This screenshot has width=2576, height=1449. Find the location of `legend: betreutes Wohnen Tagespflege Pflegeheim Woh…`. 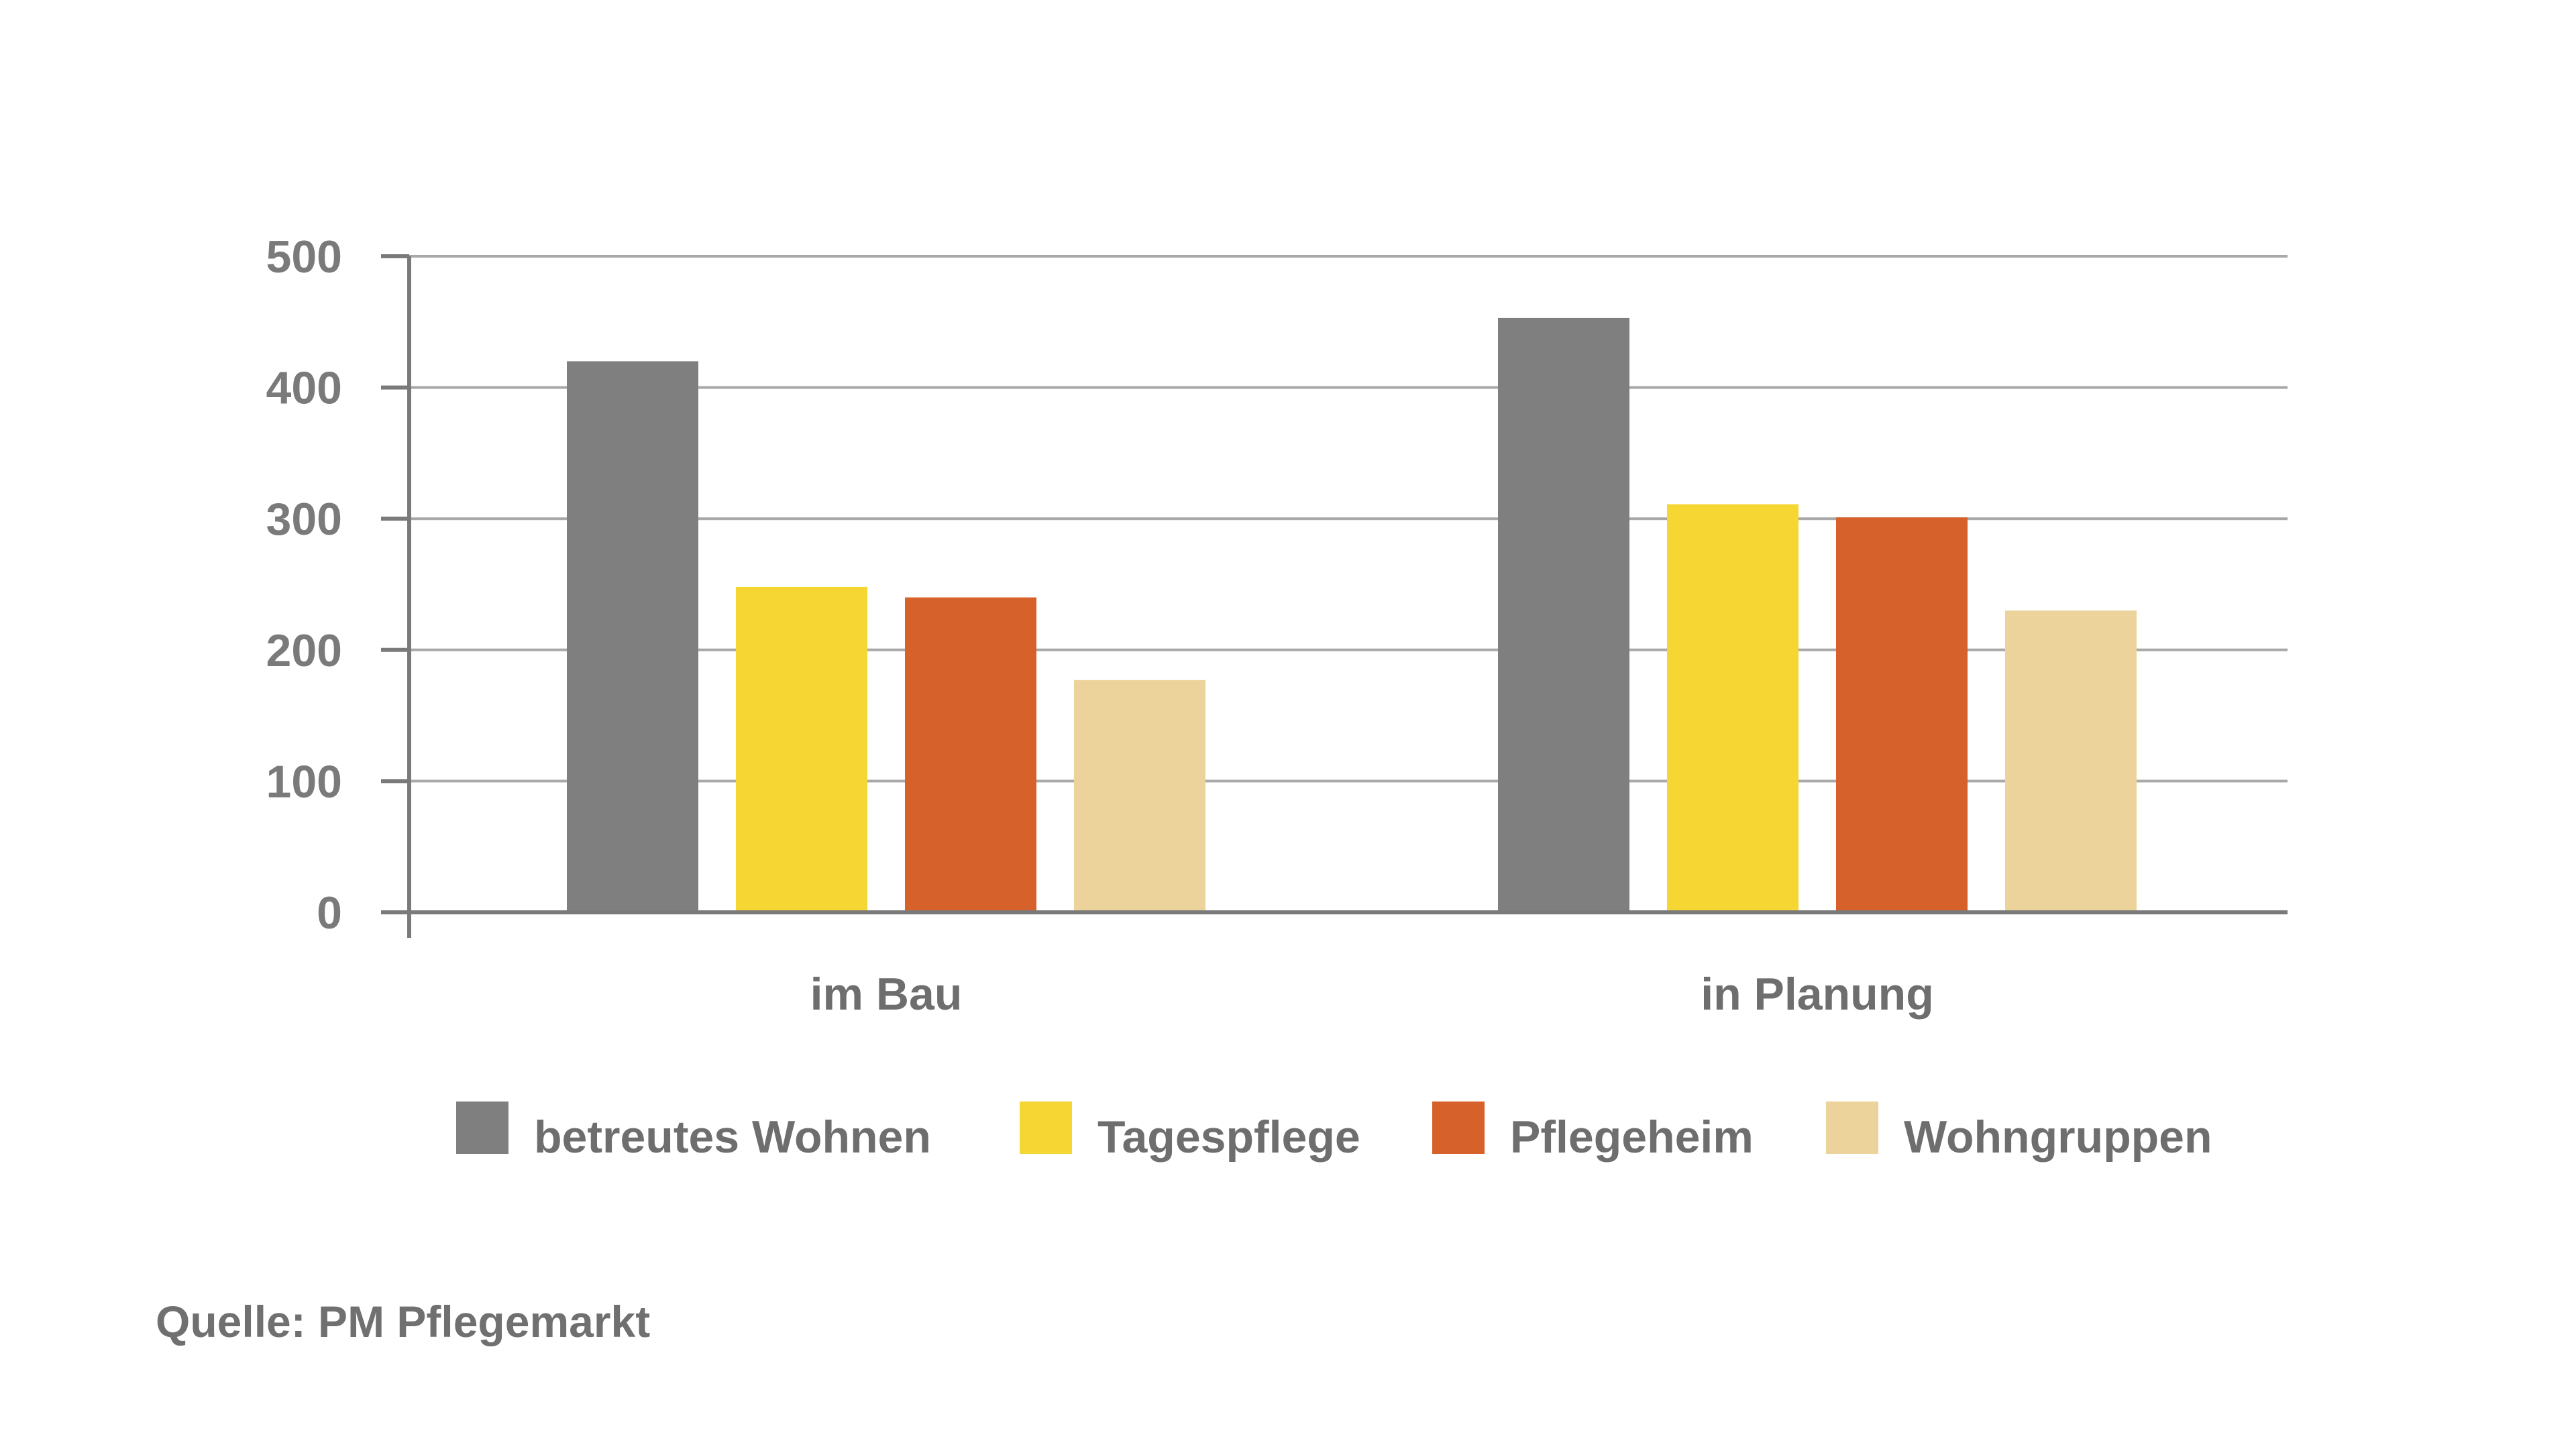

legend: betreutes Wohnen Tagespflege Pflegeheim Woh… is located at coordinates (1334, 1132).